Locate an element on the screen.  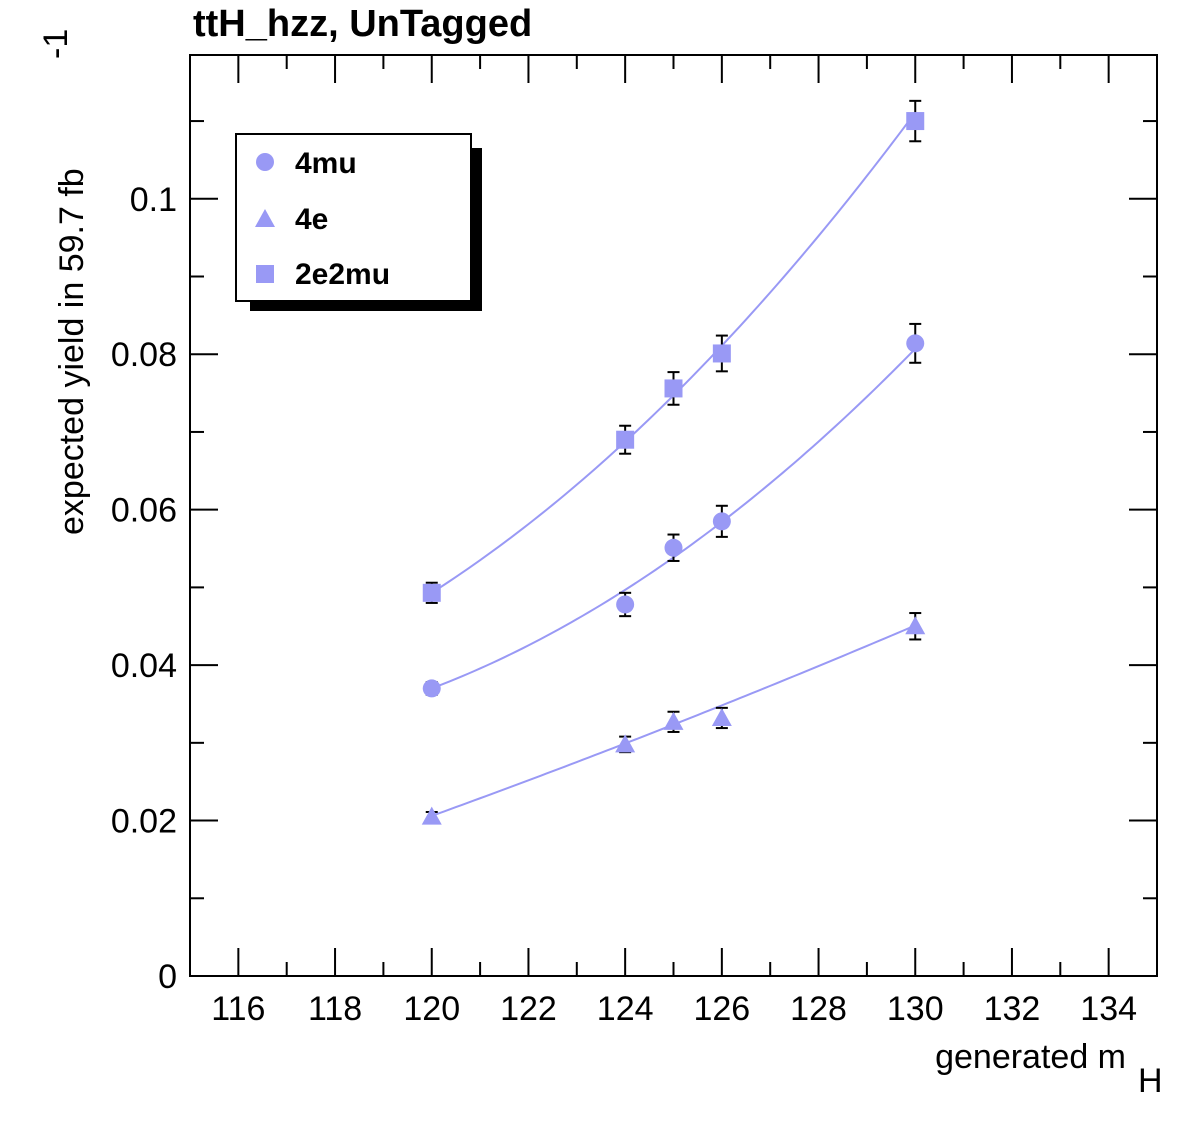
x-tick-label: 130 is located at coordinates (915, 1009).